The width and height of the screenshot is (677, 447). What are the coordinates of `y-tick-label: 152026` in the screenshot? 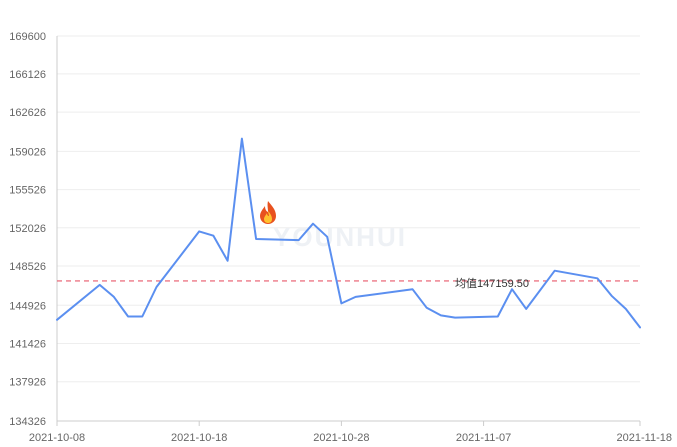 It's located at (27, 229).